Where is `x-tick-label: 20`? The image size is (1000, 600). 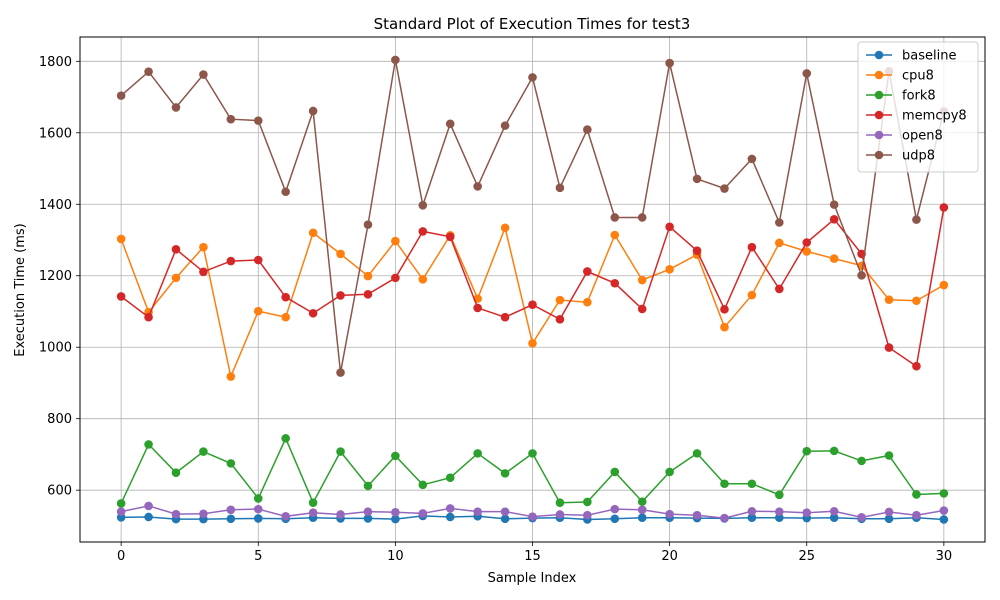 x-tick-label: 20 is located at coordinates (669, 556).